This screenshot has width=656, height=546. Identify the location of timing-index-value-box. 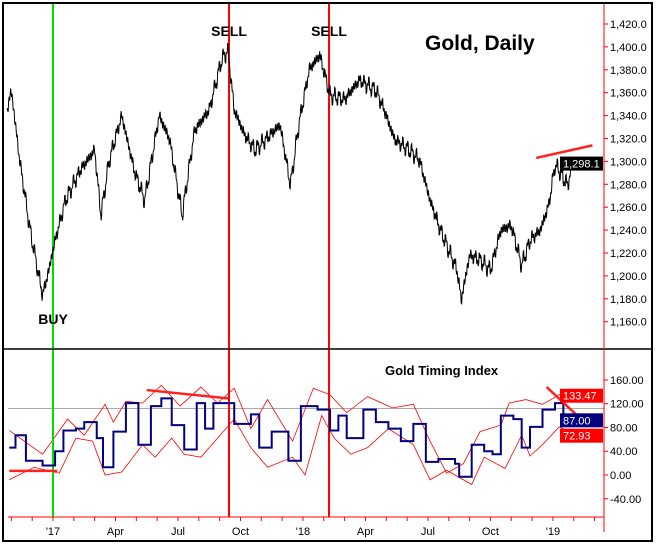
(581, 420).